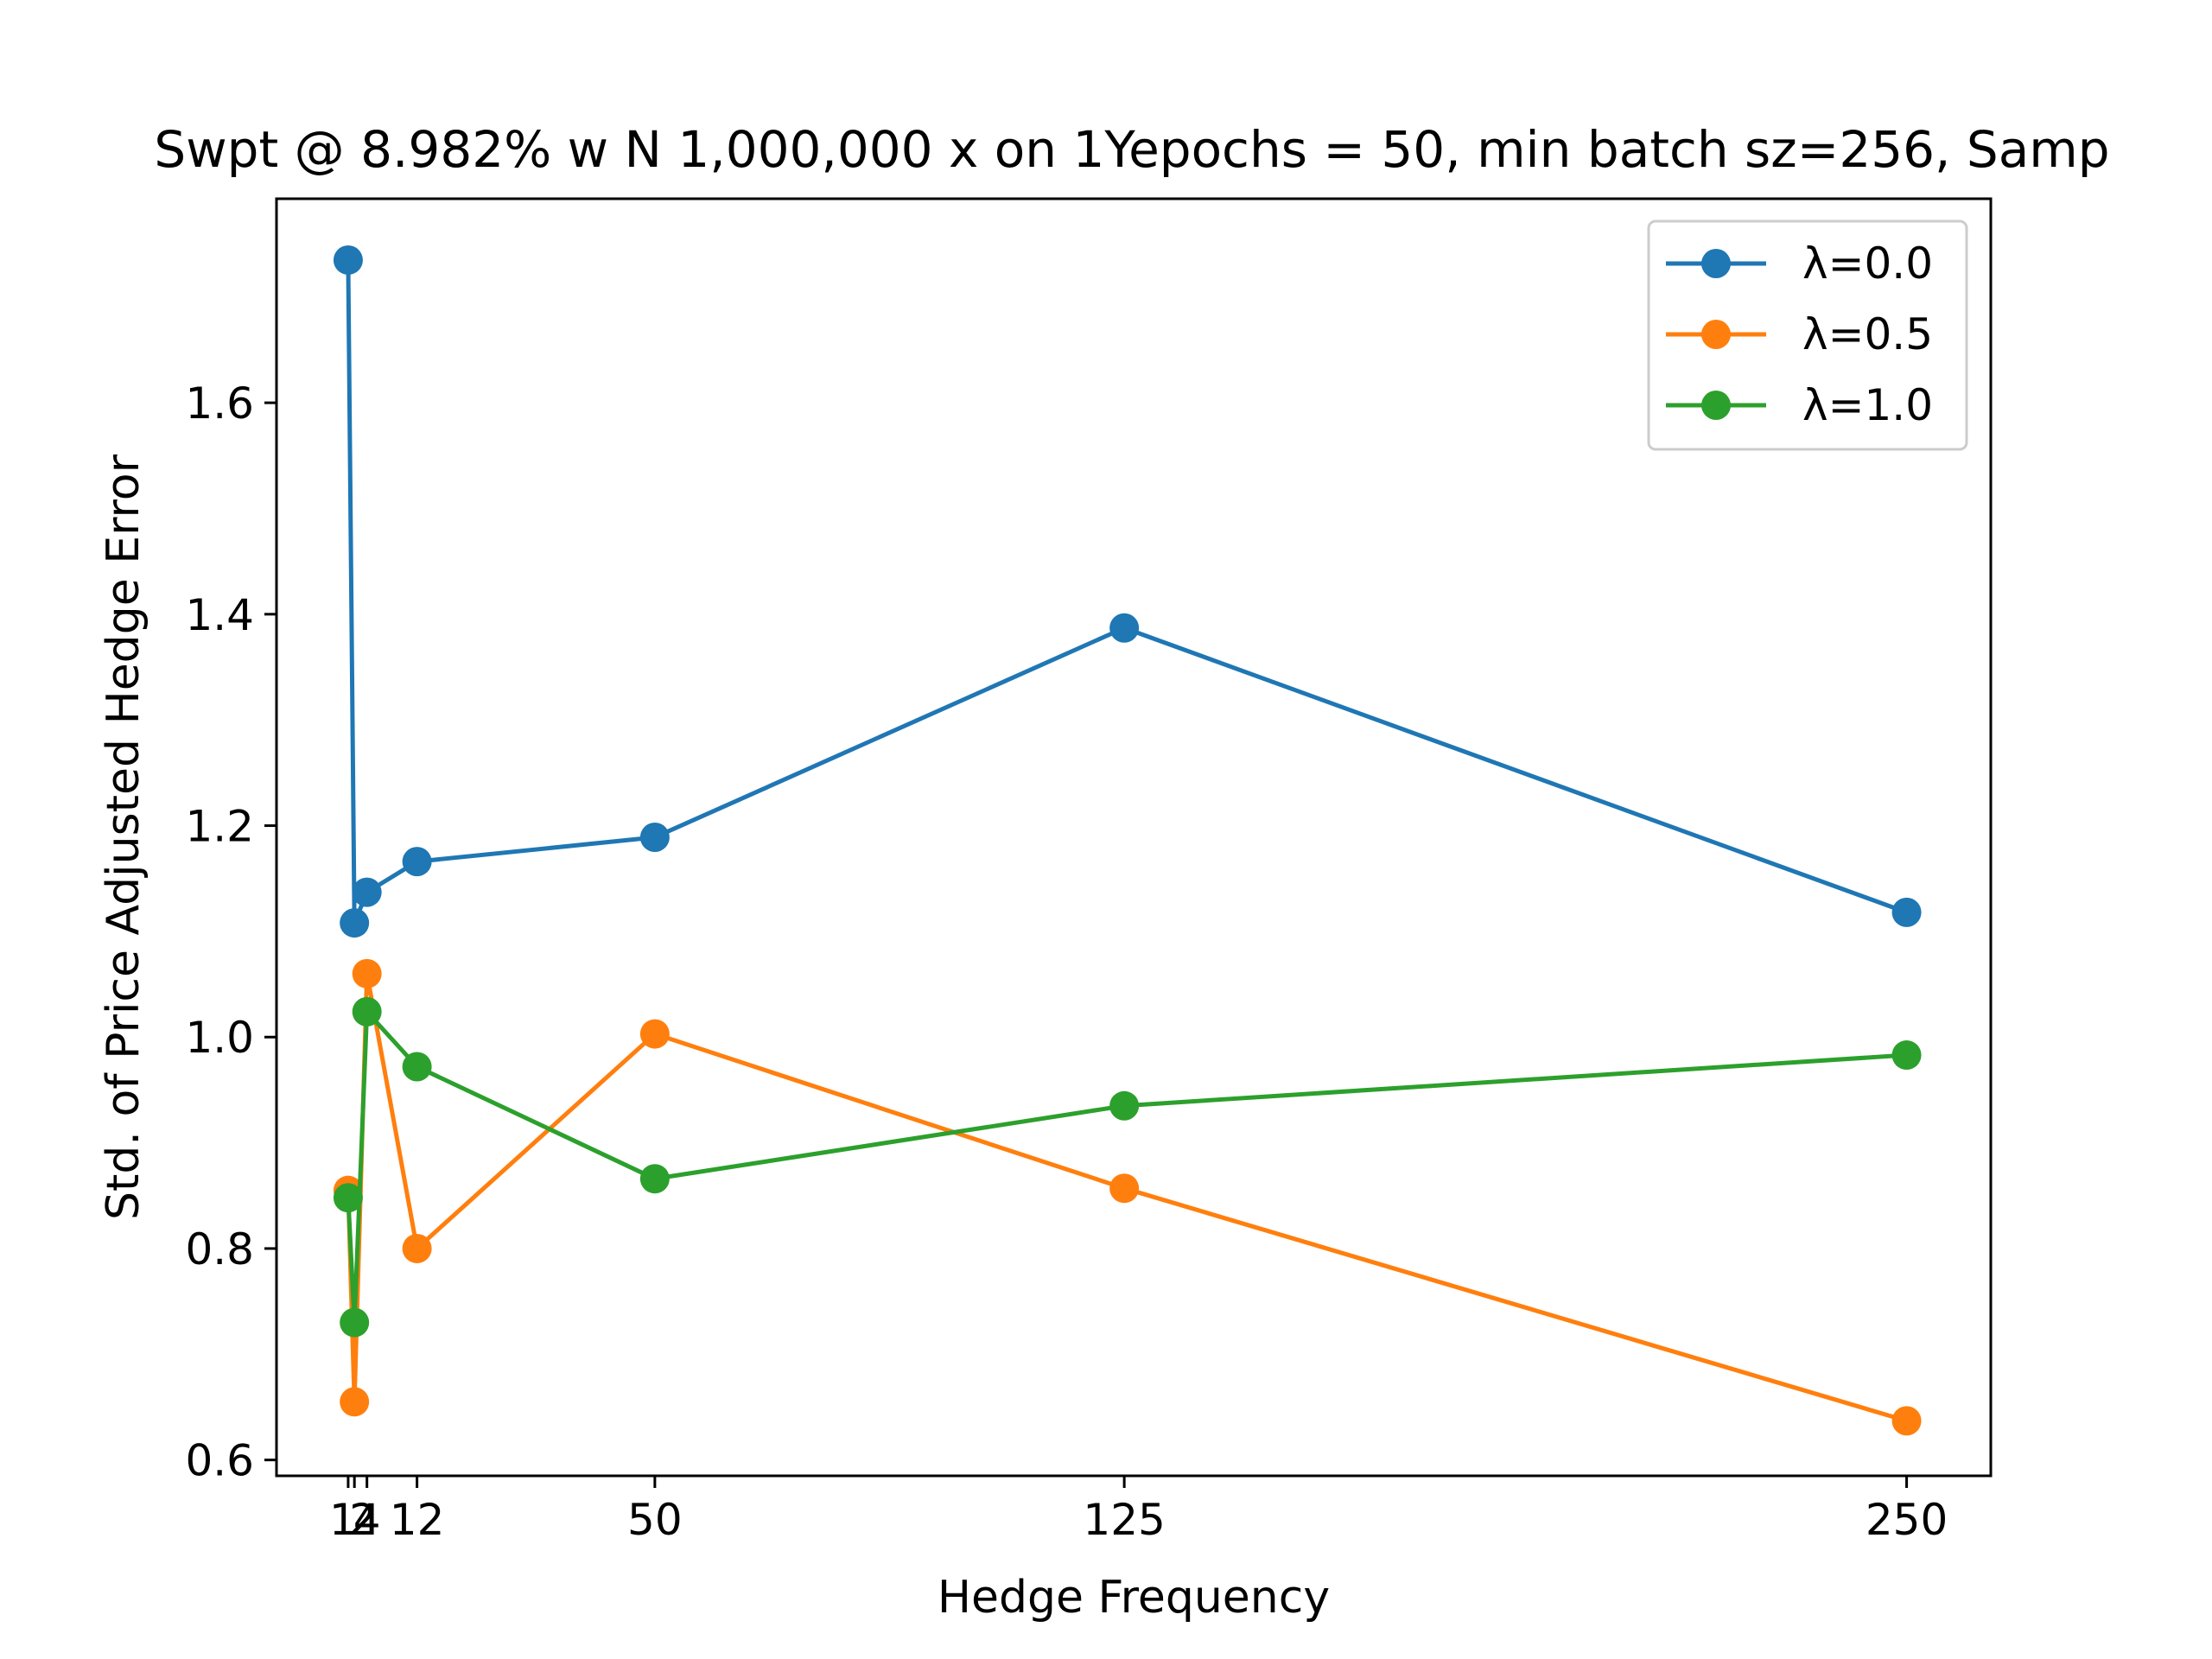  I want to click on x-tick-label: 250, so click(1907, 1520).